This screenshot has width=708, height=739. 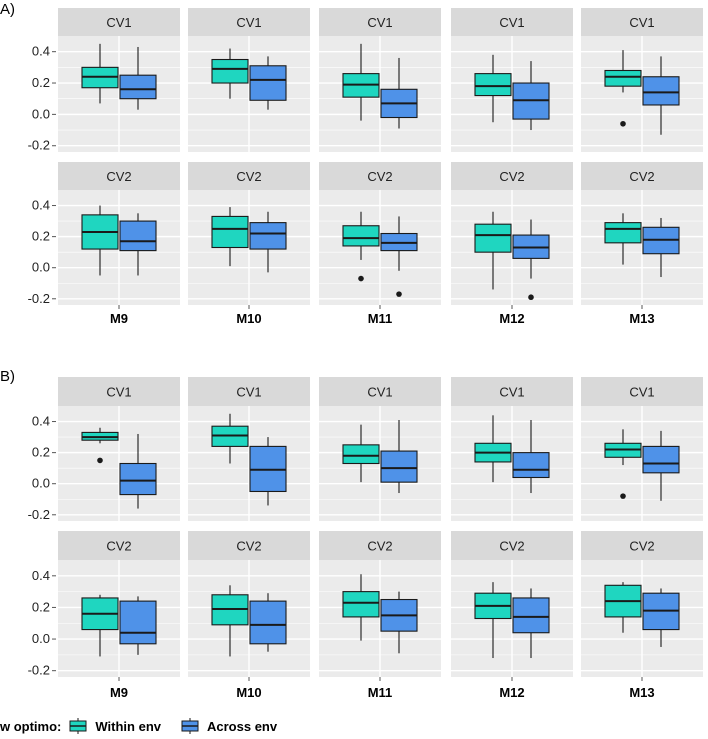 What do you see at coordinates (493, 449) in the screenshot?
I see `box-m12-cv1-within-env` at bounding box center [493, 449].